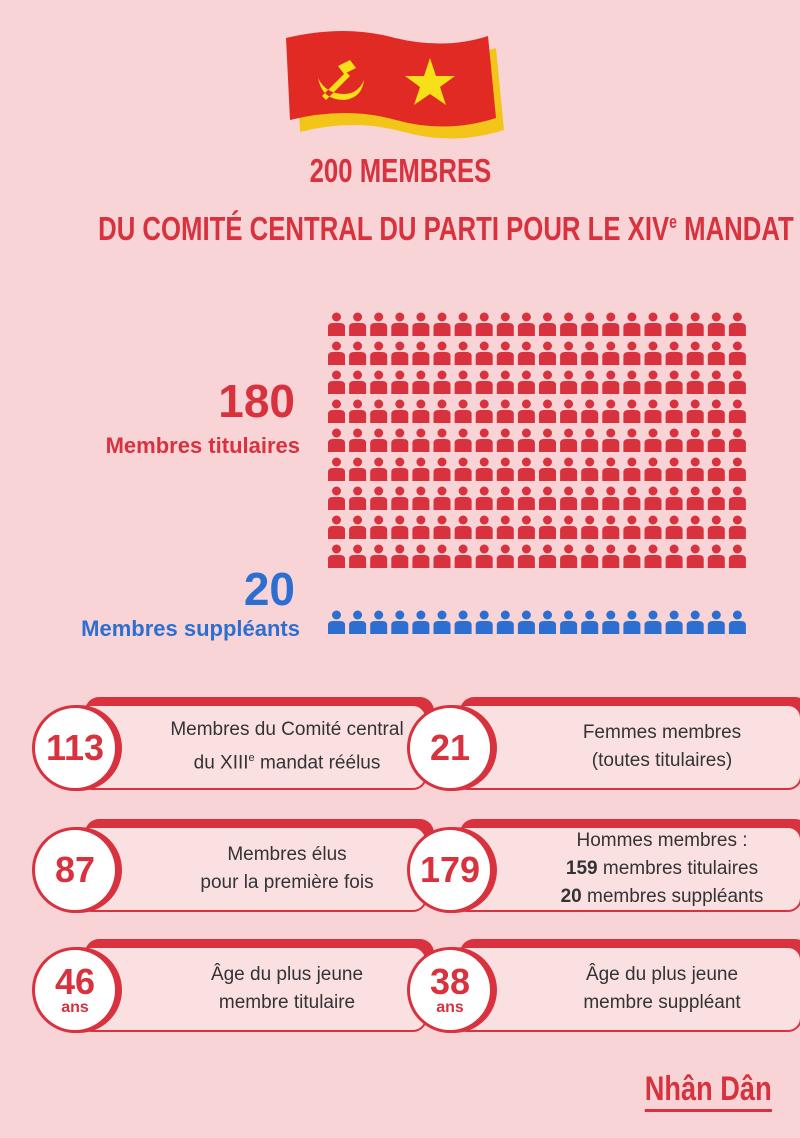 The width and height of the screenshot is (800, 1138). I want to click on number-badge: 38 ans, so click(450, 990).